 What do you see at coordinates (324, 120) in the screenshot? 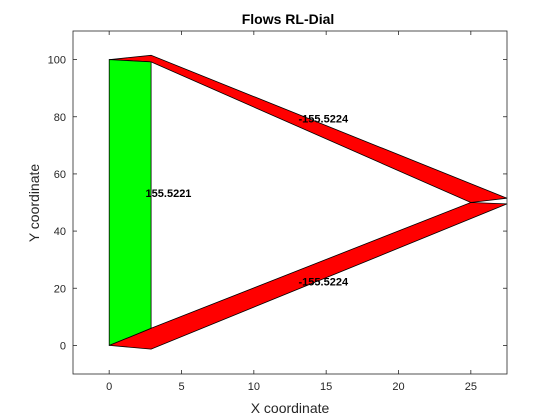
I see `flow-label-top-link: -155.5224` at bounding box center [324, 120].